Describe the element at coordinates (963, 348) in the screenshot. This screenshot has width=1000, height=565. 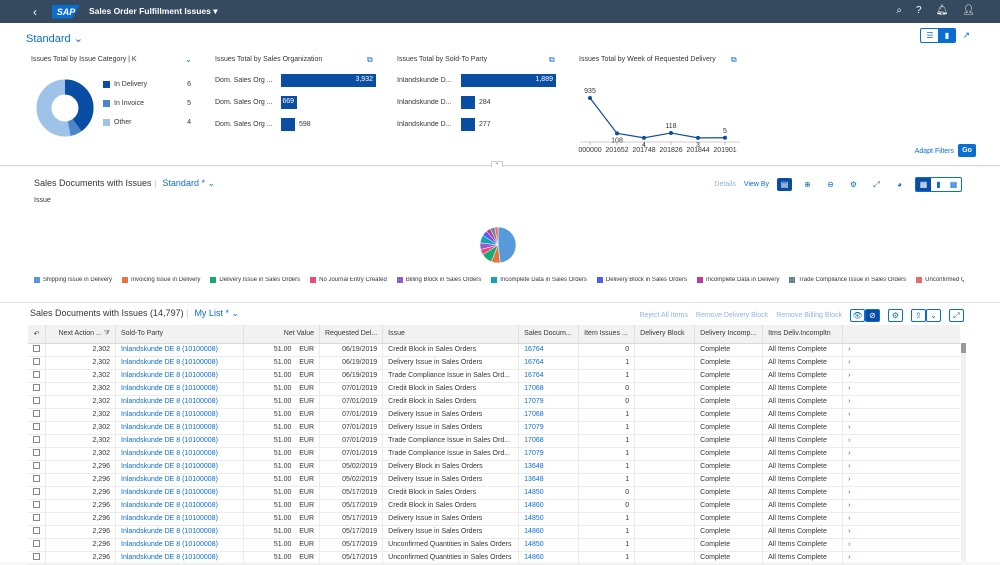
I see `scrollbar-thumb` at that location.